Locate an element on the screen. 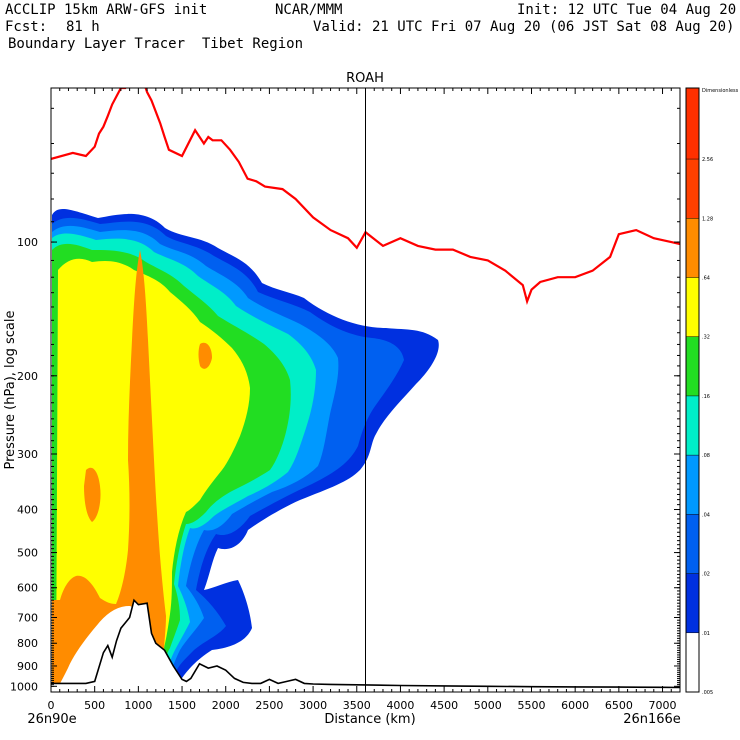 The height and width of the screenshot is (740, 740). colorbar-level-label: .08 is located at coordinates (706, 456).